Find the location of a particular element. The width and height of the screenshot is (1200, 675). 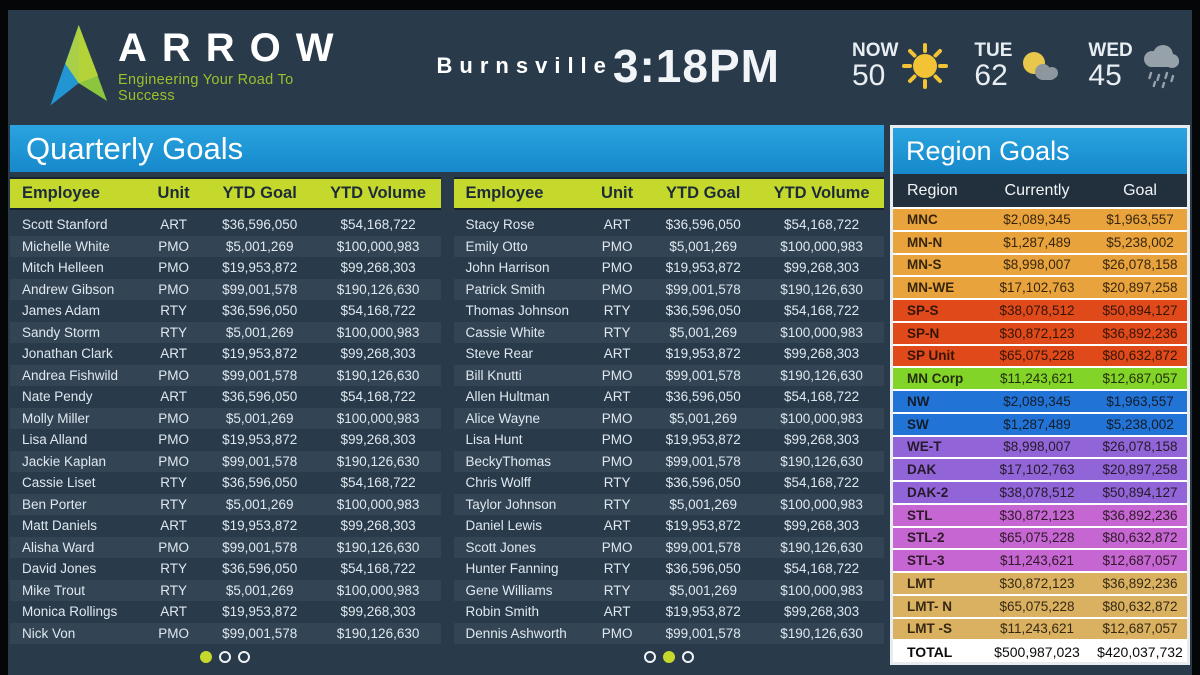

employee-name: David Jones is located at coordinates (59, 569).